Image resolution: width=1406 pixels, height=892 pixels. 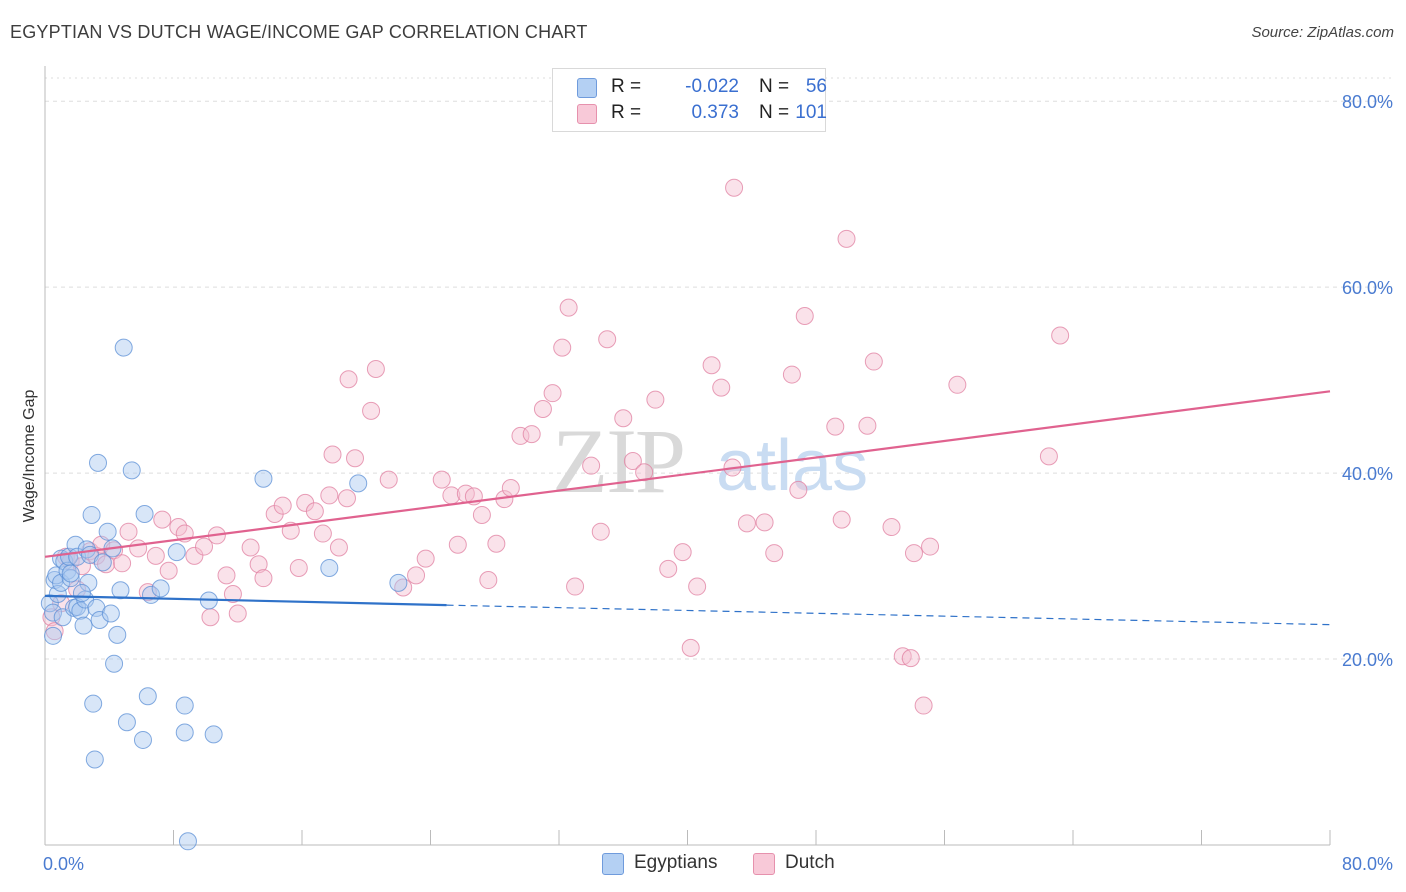 What do you see at coordinates (1322, 32) in the screenshot?
I see `source-credit: Source: ZipAtlas.com` at bounding box center [1322, 32].